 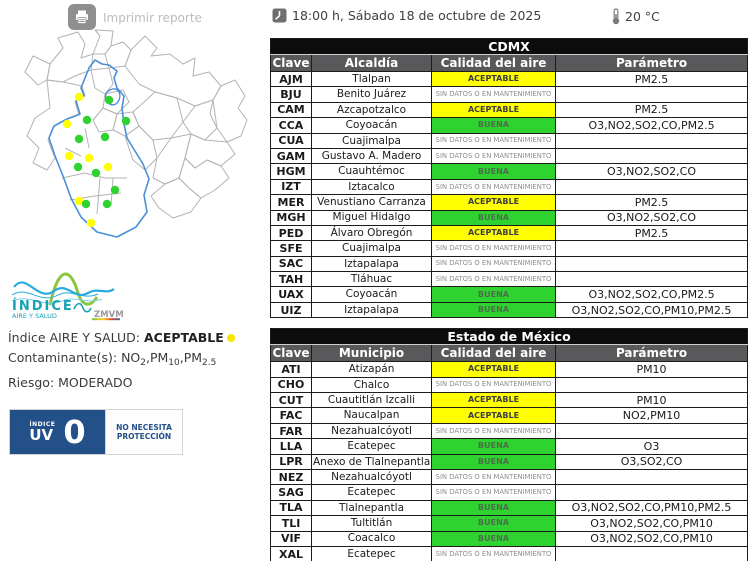 I want to click on station-code: FAR, so click(x=291, y=431).